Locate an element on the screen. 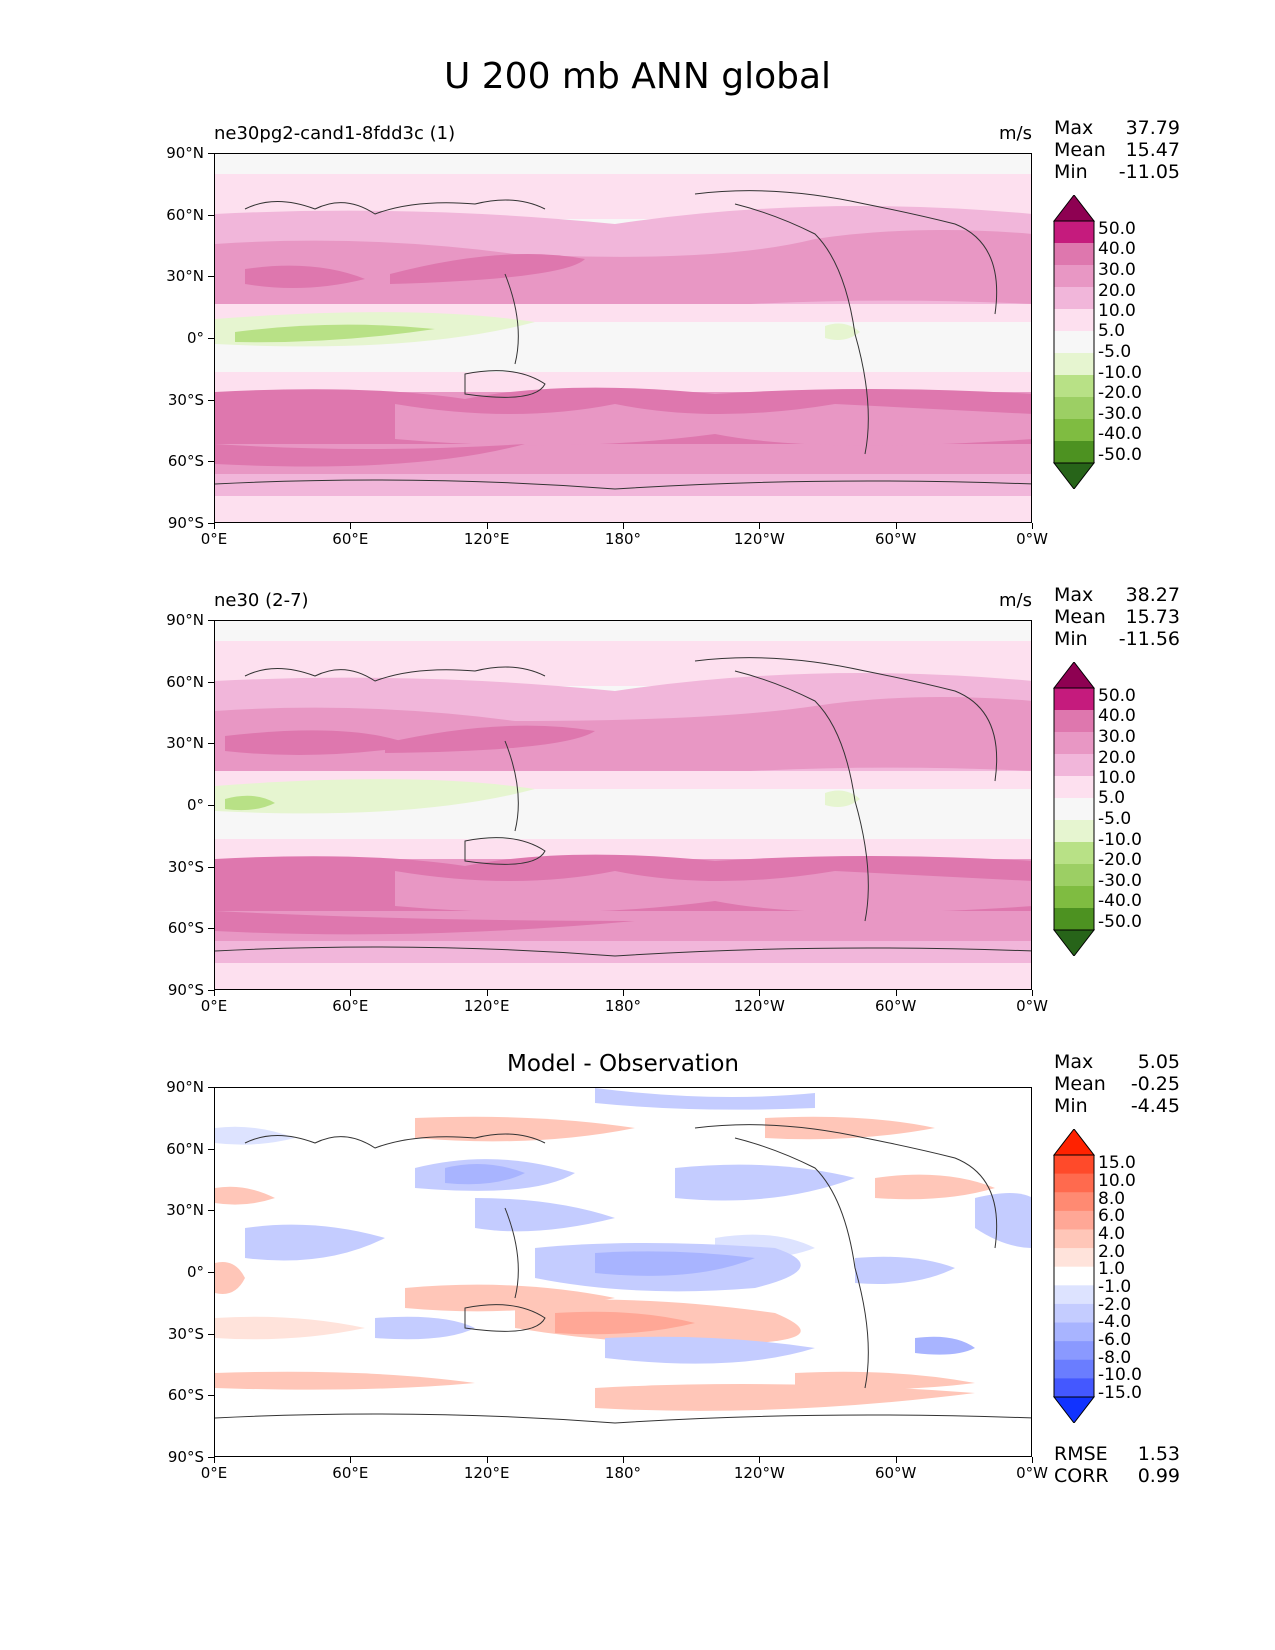 The width and height of the screenshot is (1275, 1650). panel-title: ne30pg2-cand1-8fdd3c (1) is located at coordinates (335, 133).